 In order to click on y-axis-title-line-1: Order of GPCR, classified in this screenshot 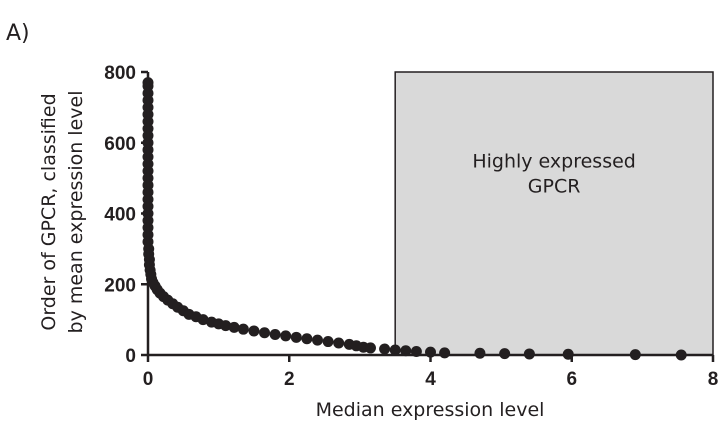, I will do `click(49, 211)`.